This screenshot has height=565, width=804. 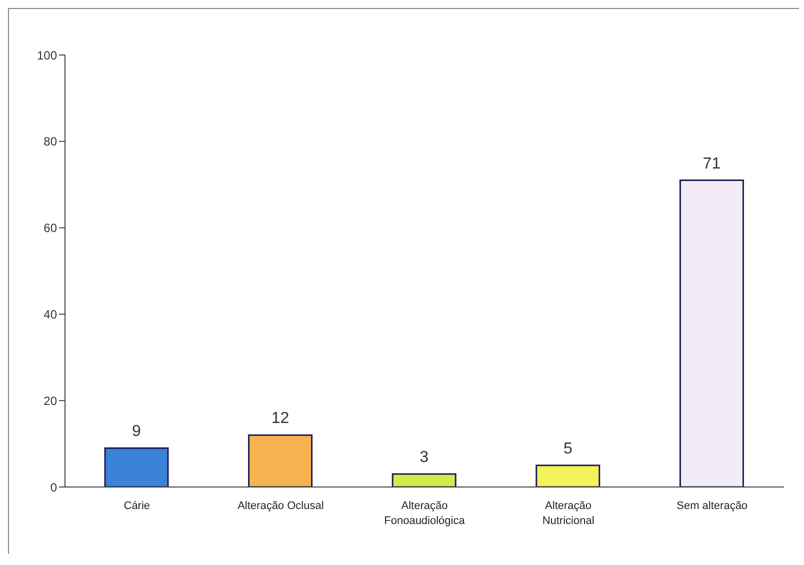 I want to click on y-tick-label: 60, so click(x=51, y=228).